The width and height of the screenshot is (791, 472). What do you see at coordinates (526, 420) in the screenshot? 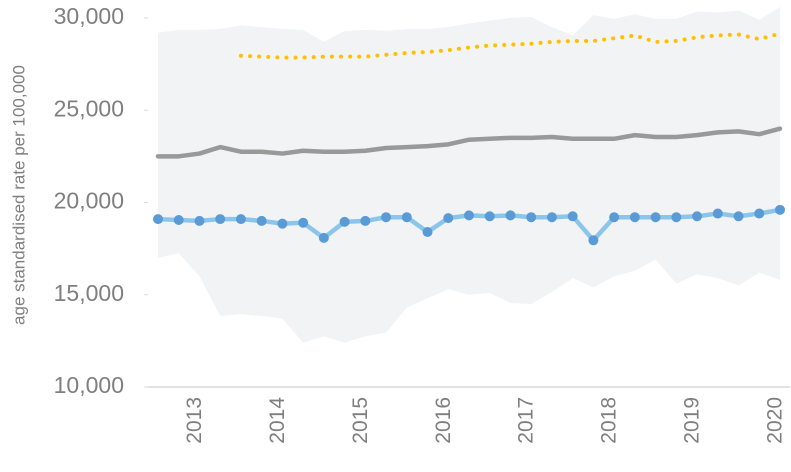
I see `x-tick-label: 2017` at bounding box center [526, 420].